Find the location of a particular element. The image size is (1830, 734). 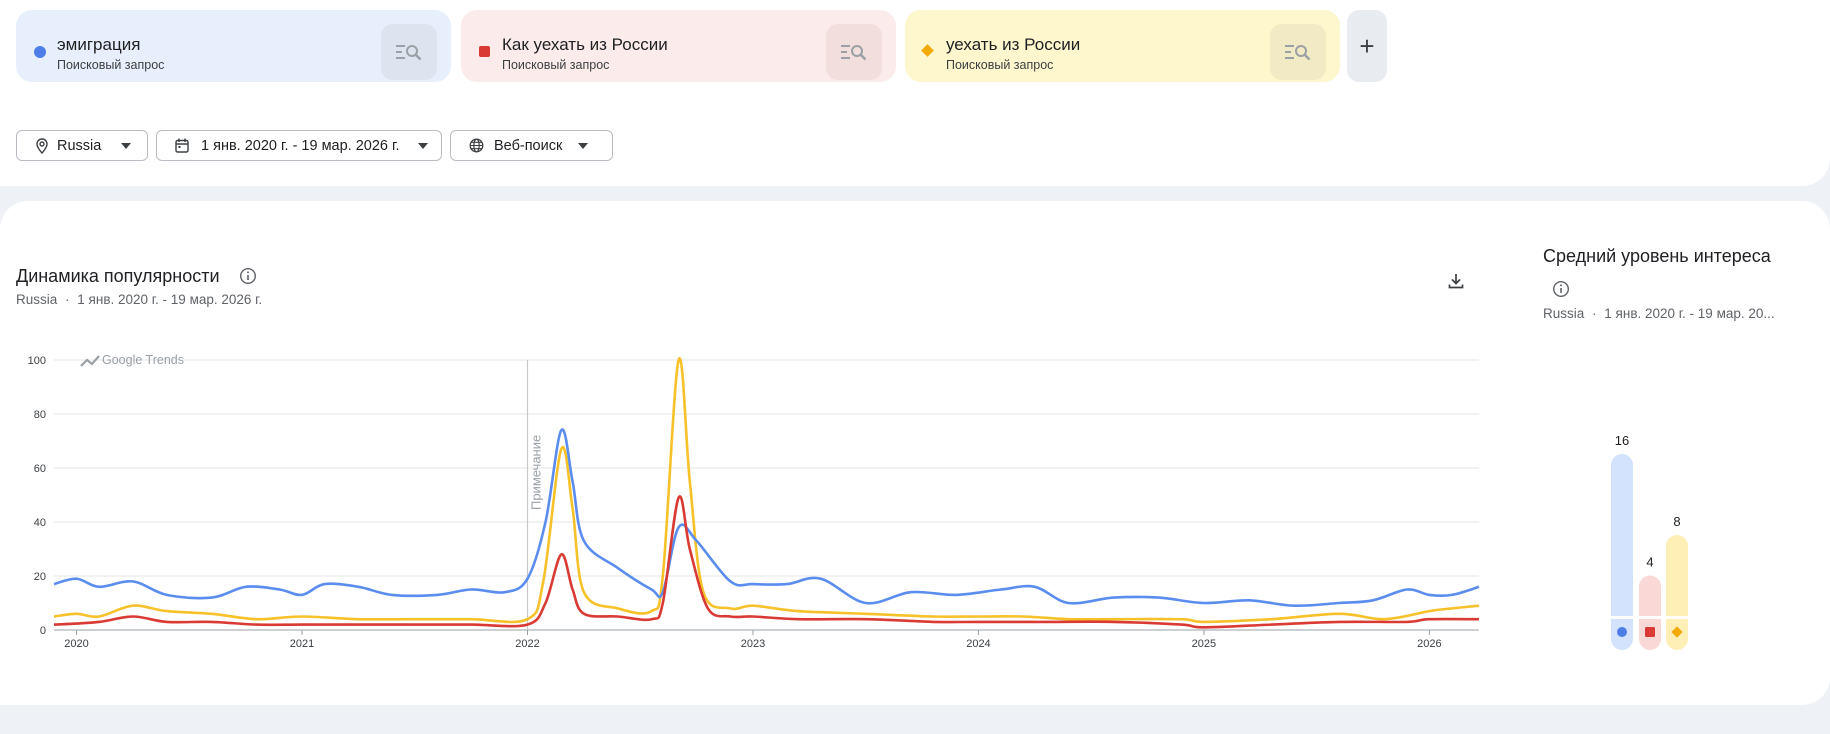

x-tick-label: 2020 is located at coordinates (76, 644).